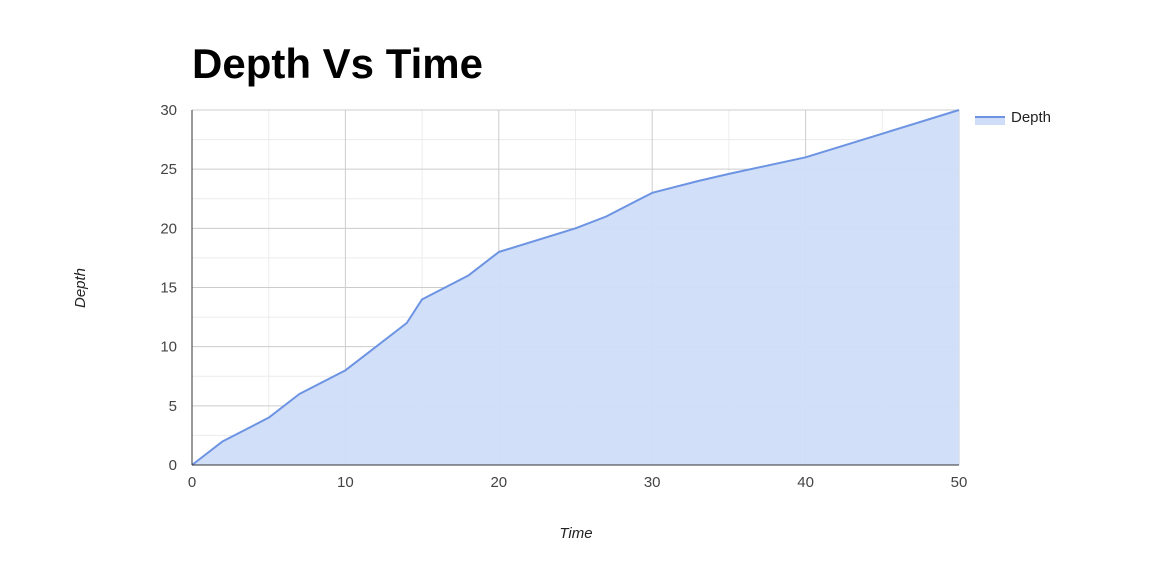  I want to click on y-tick-label: 15, so click(168, 288).